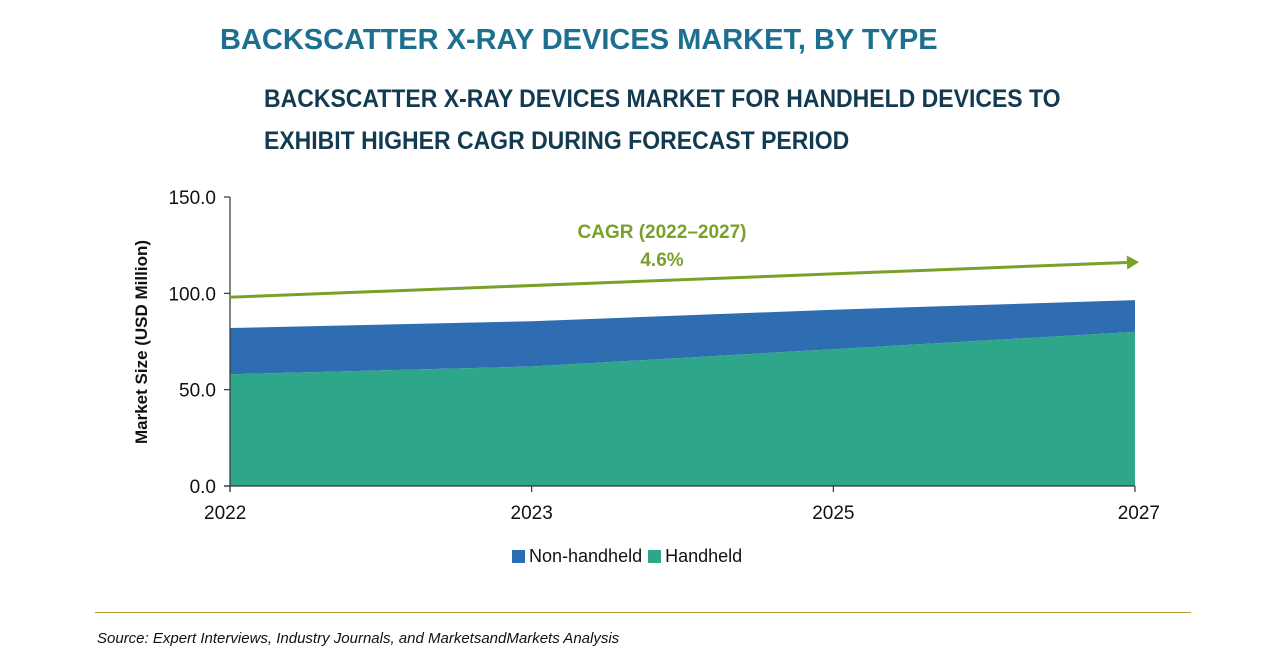  Describe the element at coordinates (833, 513) in the screenshot. I see `x-tick-label: 2025` at that location.